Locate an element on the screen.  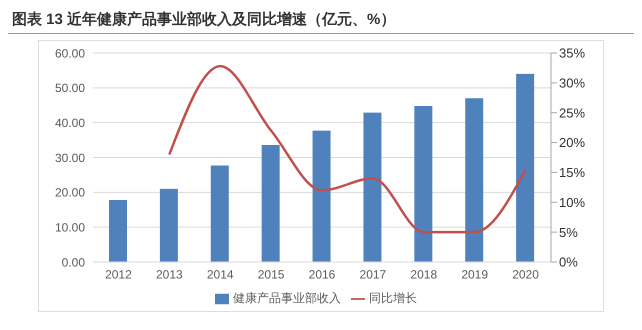
y-tick-label: 40.00 is located at coordinates (70, 123).